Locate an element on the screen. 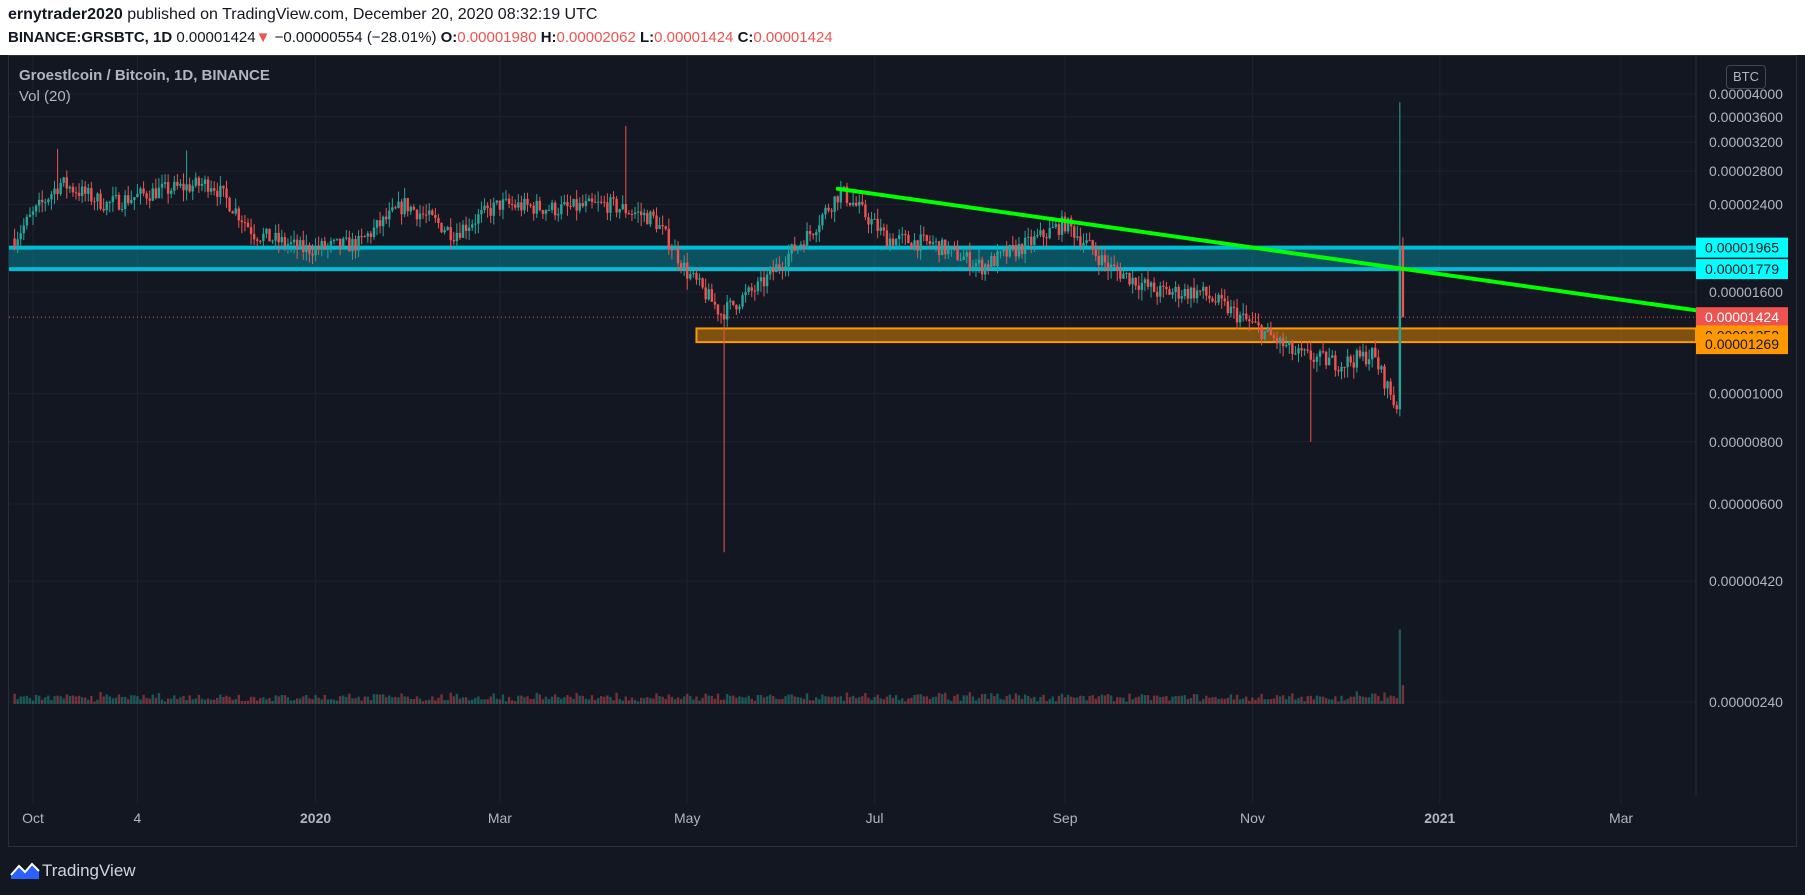 The height and width of the screenshot is (895, 1805). author-name: ernytrader2020 is located at coordinates (65, 14).